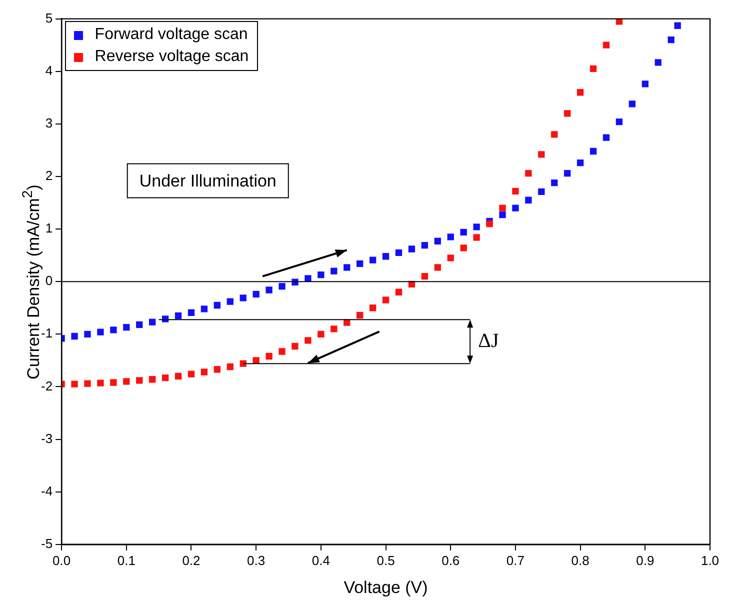 This screenshot has height=610, width=734. Describe the element at coordinates (385, 588) in the screenshot. I see `x-axis-title: Voltage (V)` at that location.